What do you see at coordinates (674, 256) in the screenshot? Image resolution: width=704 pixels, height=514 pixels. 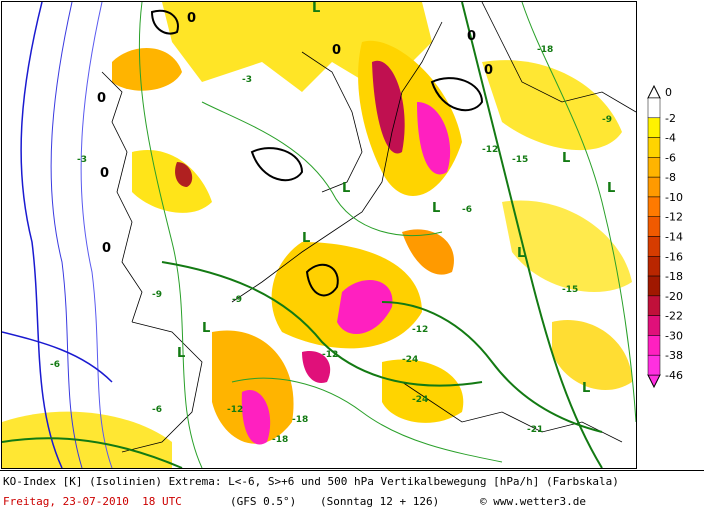 I see `legend-tick-label: -16` at bounding box center [674, 256].